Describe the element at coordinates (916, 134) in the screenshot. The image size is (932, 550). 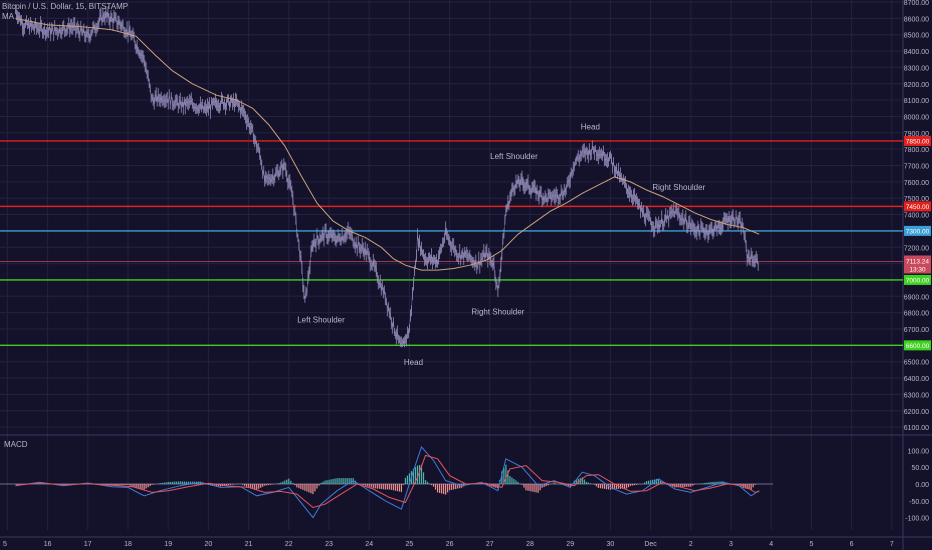
I see `price-tick-label: 7900.00` at that location.